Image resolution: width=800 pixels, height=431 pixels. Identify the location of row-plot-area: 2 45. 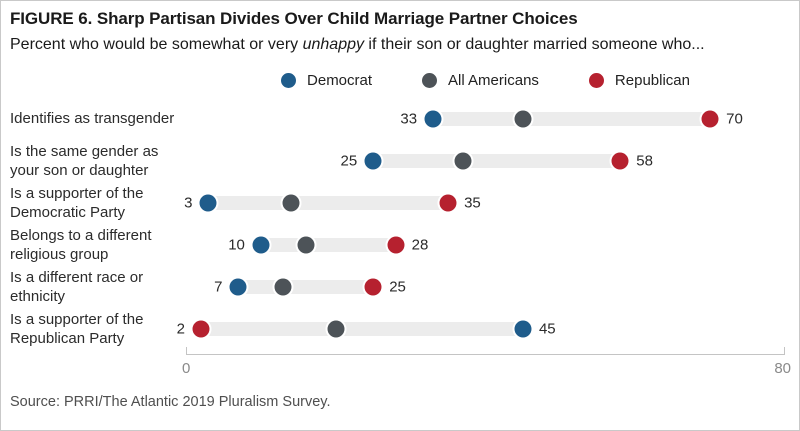
(481, 329).